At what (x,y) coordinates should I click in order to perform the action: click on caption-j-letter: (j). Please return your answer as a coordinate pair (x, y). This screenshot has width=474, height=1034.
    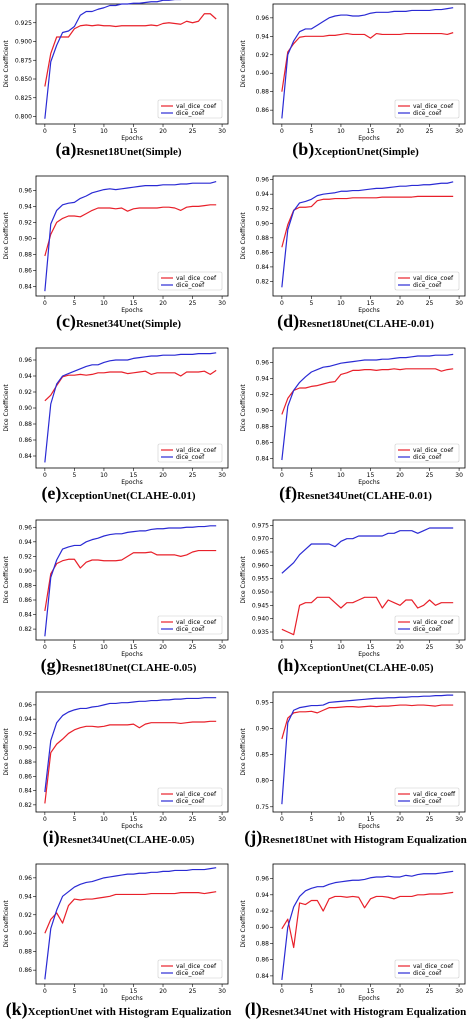
    Looking at the image, I should click on (253, 837).